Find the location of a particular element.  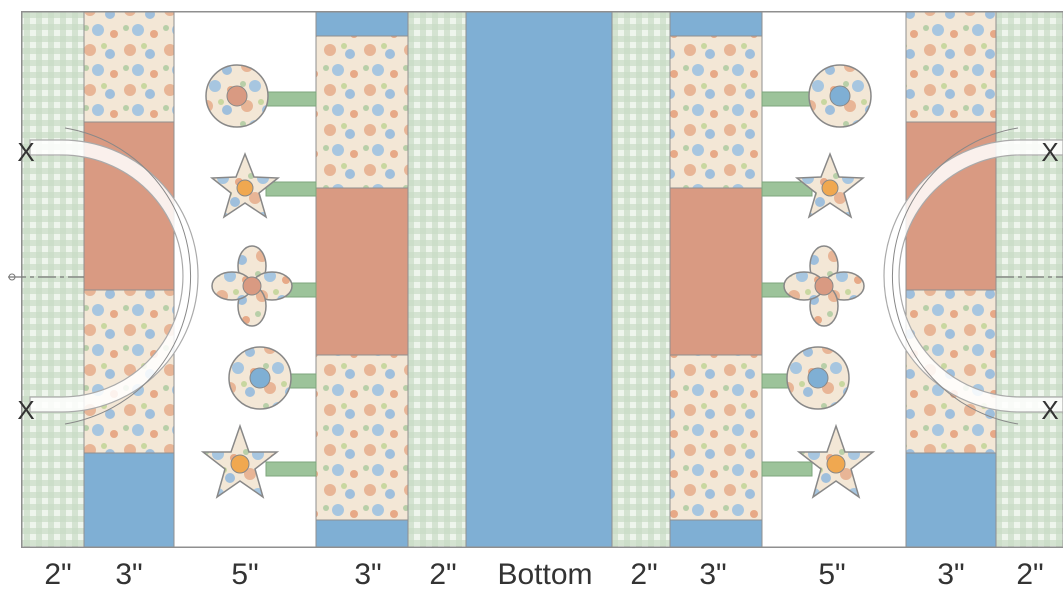

bottom-panel is located at coordinates (539, 279).